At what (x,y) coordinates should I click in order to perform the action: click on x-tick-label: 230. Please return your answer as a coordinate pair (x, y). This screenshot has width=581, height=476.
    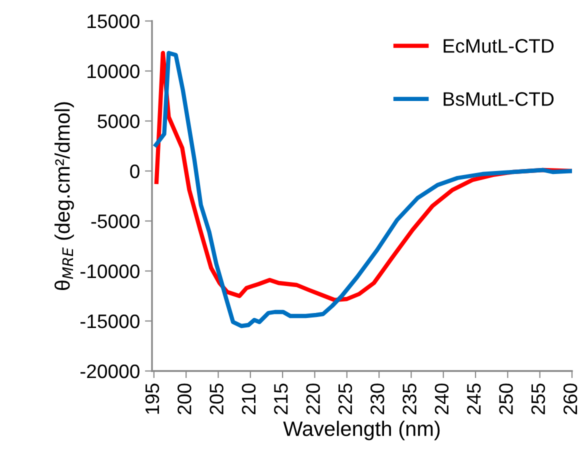
    Looking at the image, I should click on (377, 399).